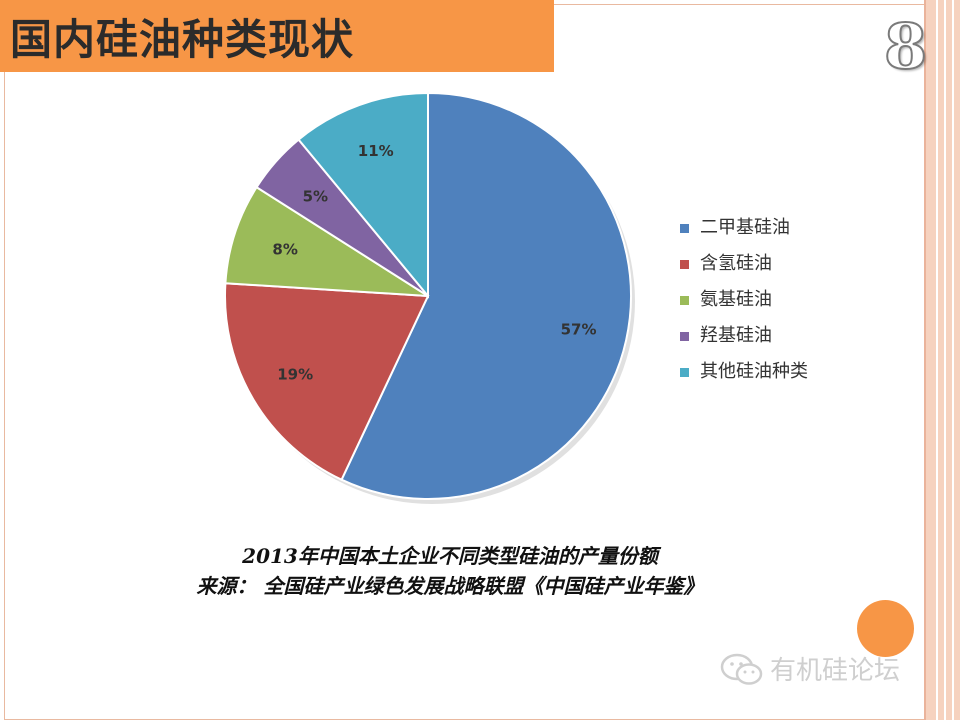  I want to click on watermark-text: 有机硅论坛, so click(835, 671).